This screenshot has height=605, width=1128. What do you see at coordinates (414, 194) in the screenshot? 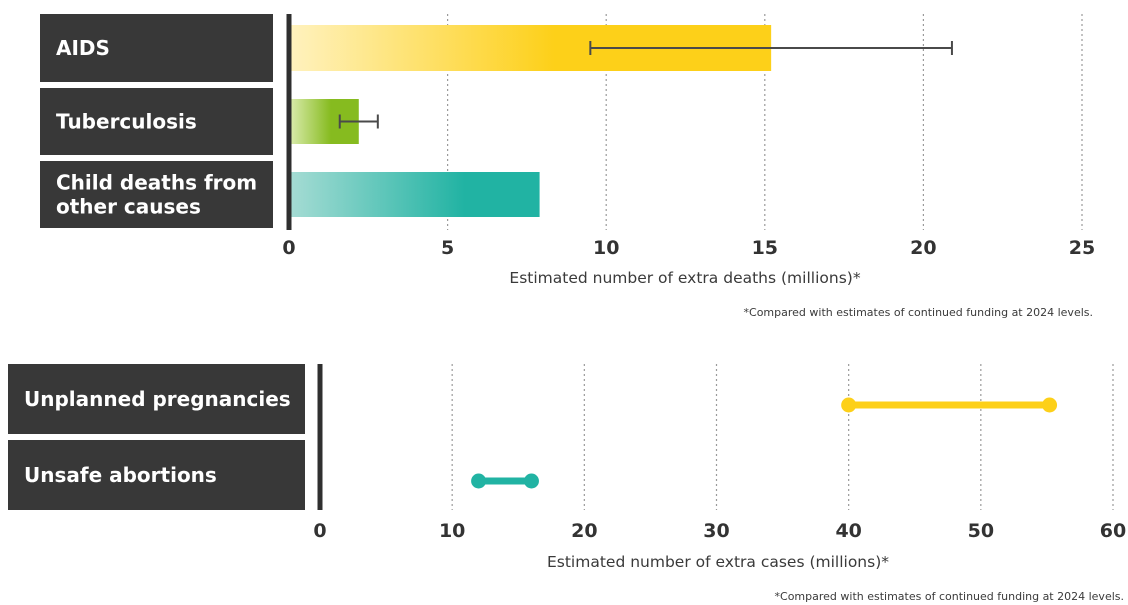
I see `bar` at bounding box center [414, 194].